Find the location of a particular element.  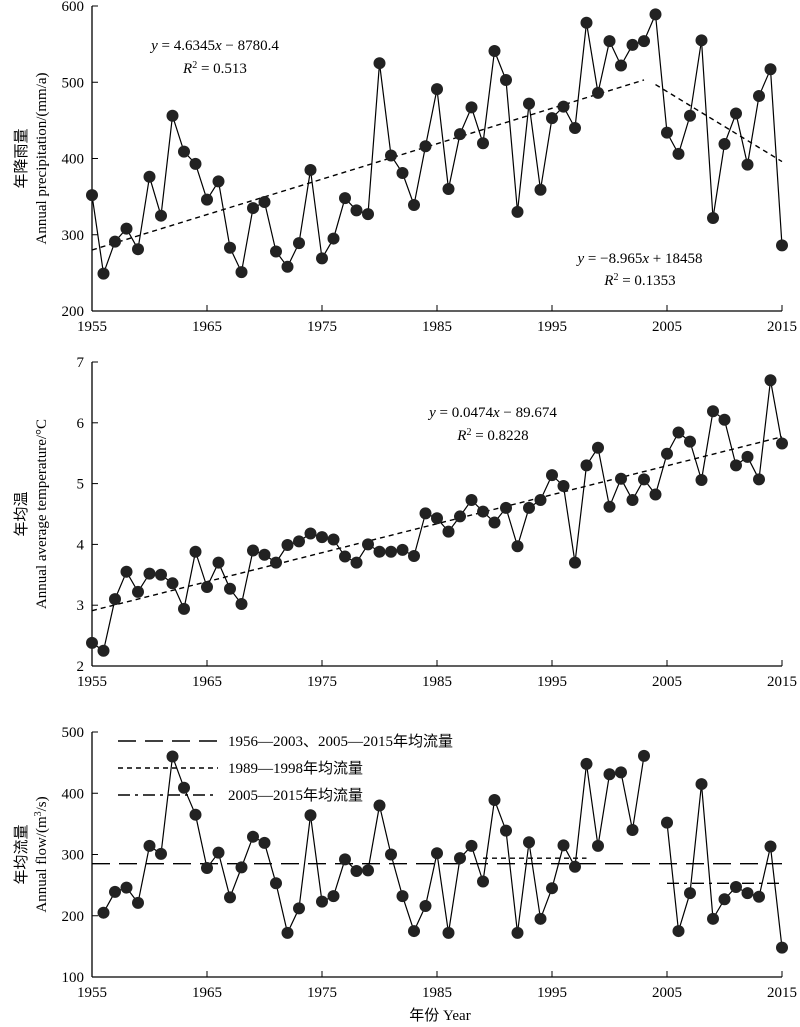

trend-equation: y = 0.0474x − 89.674 is located at coordinates (492, 413).